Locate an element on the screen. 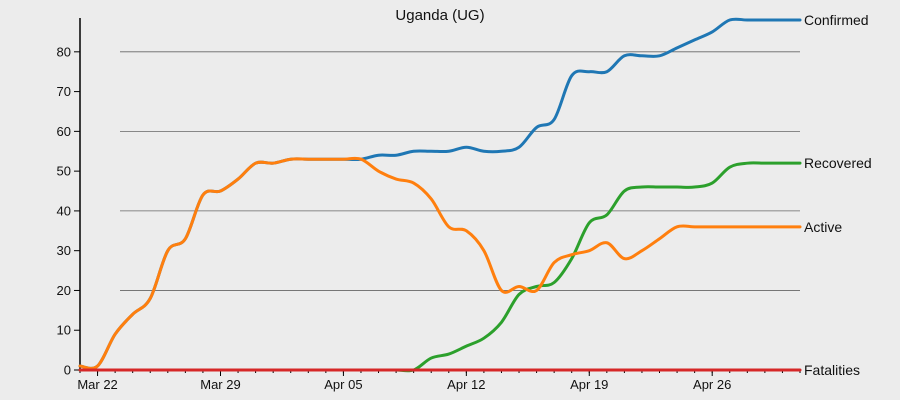 The height and width of the screenshot is (400, 900). series-label-recovered: Recovered is located at coordinates (838, 163).